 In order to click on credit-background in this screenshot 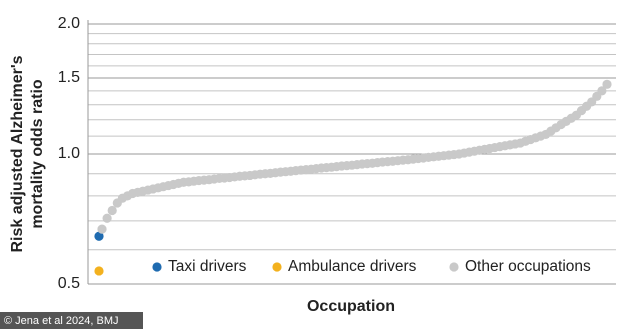, I will do `click(71, 320)`.